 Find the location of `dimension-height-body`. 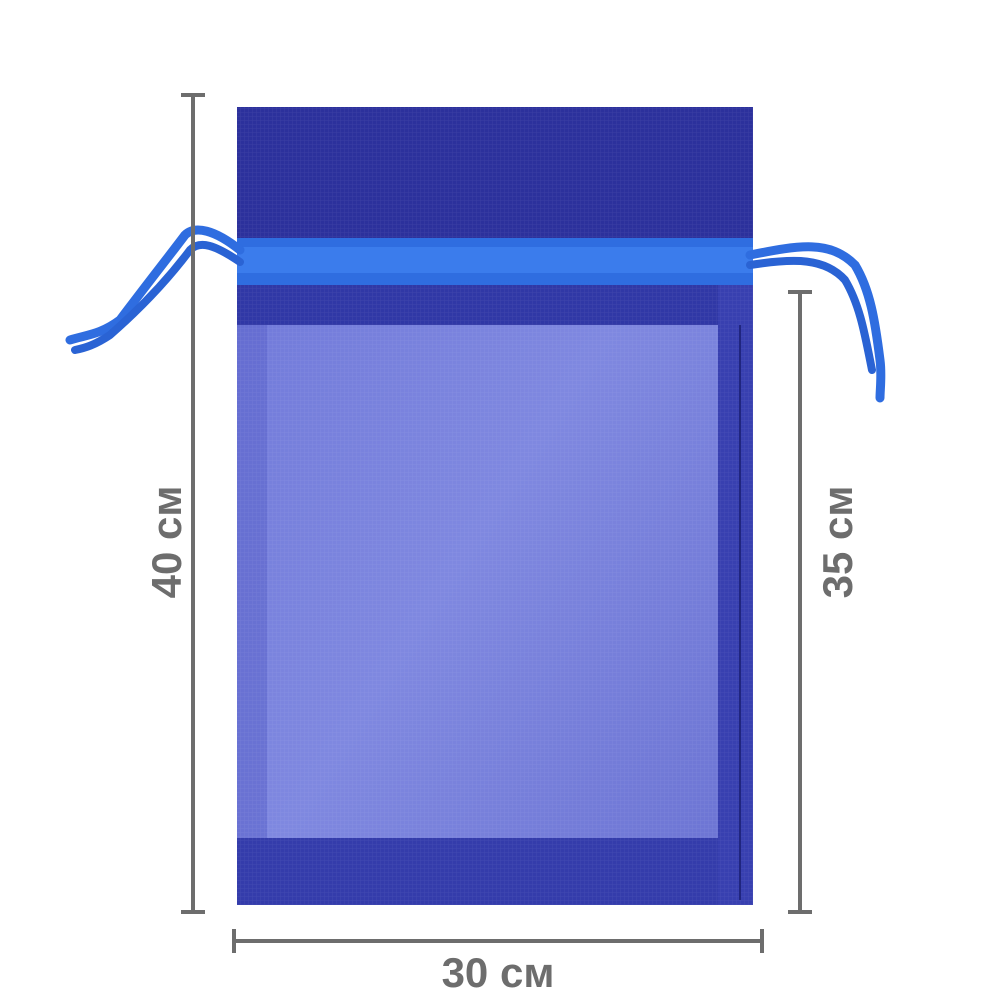

dimension-height-body is located at coordinates (800, 602).